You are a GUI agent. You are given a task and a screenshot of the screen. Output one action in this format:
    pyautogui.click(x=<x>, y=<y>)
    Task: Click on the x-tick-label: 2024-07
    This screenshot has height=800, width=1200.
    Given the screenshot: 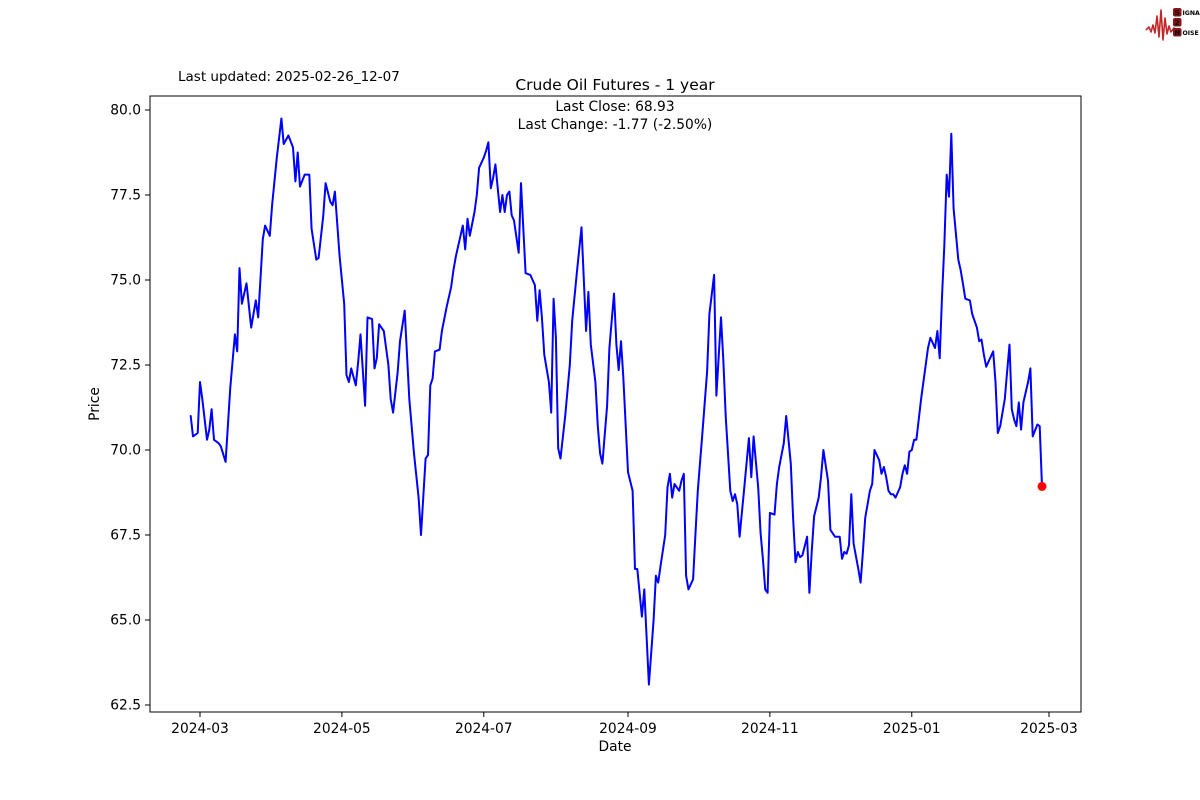 What is the action you would take?
    pyautogui.click(x=484, y=729)
    